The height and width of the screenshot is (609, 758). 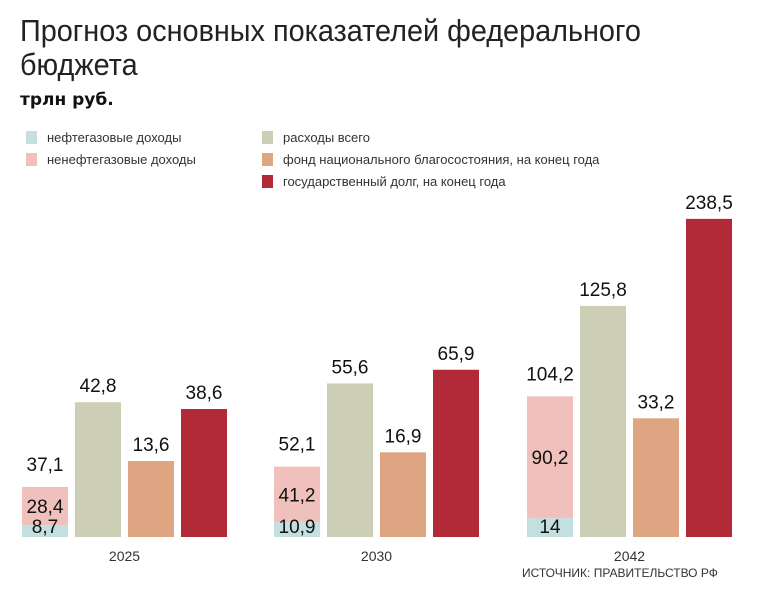 I want to click on data-label: 41,2, so click(x=297, y=495).